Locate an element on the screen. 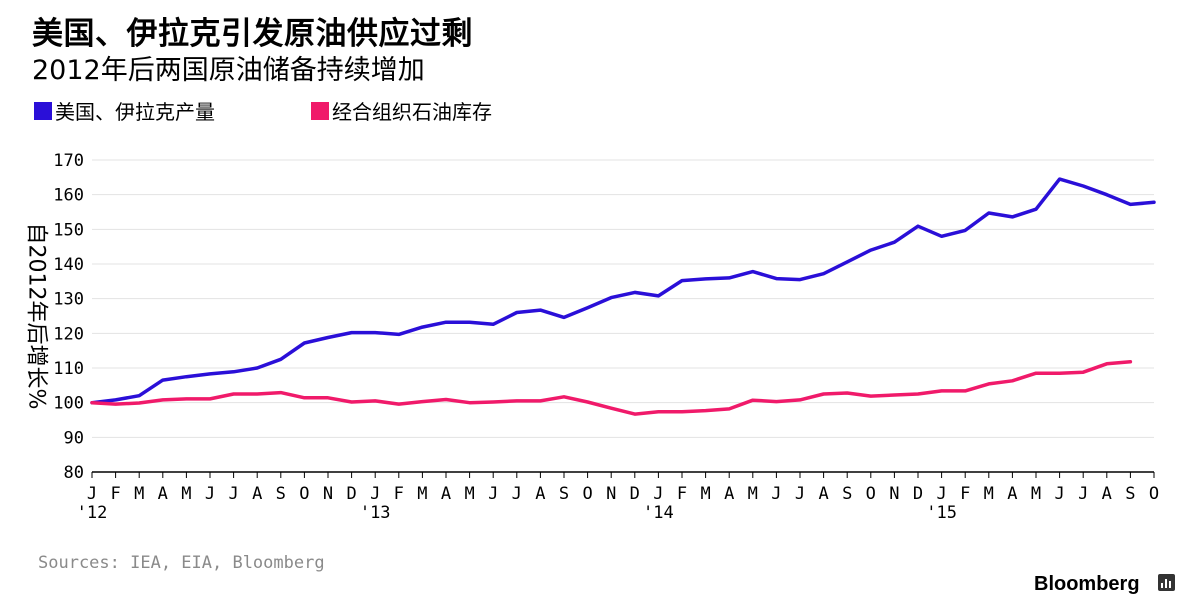  y-tick-label: 80 is located at coordinates (74, 473).